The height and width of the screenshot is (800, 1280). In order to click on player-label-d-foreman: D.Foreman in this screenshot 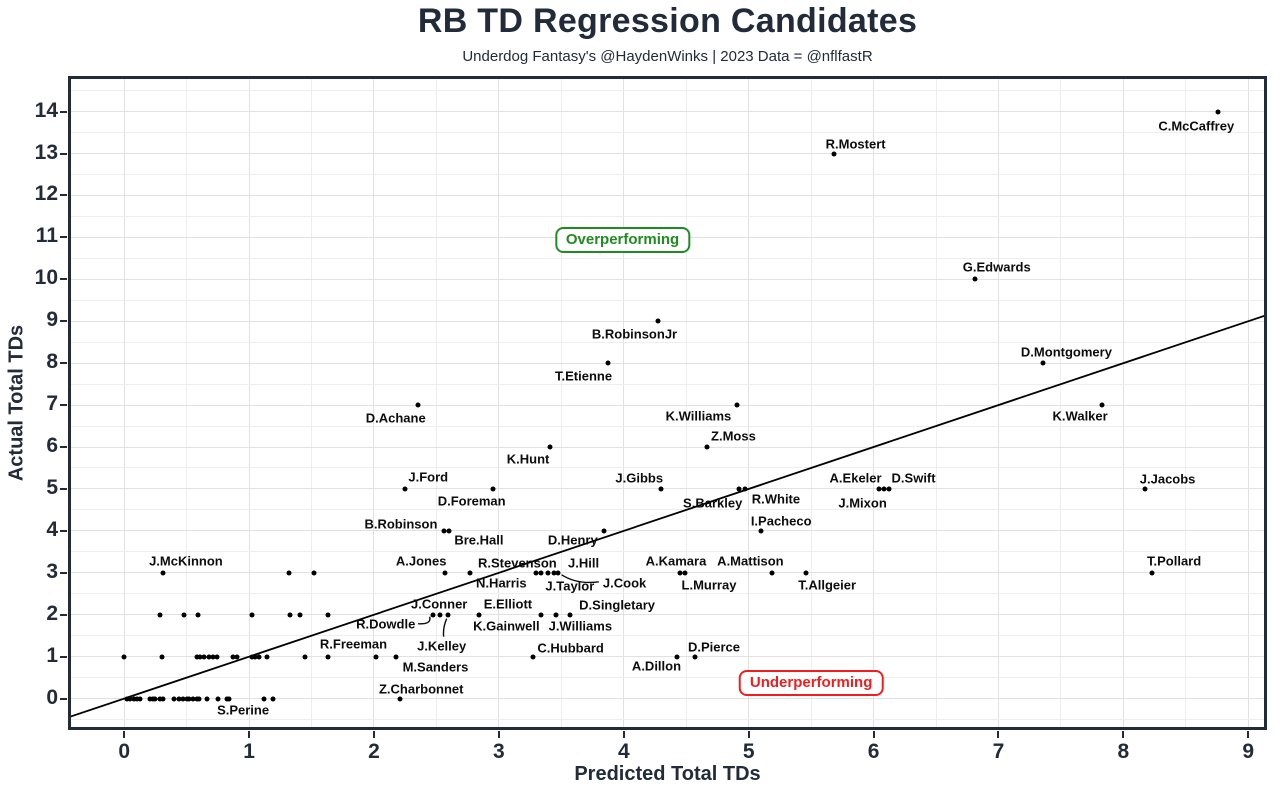, I will do `click(471, 501)`.